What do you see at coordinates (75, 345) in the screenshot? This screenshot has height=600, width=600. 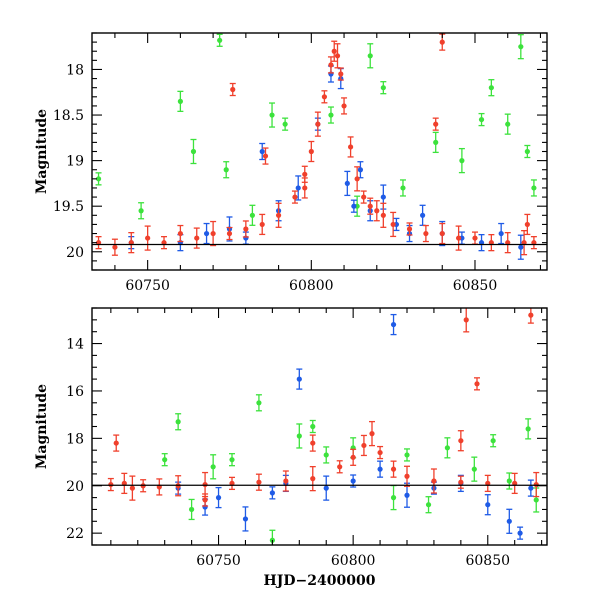 I see `y-tick-label: 14` at bounding box center [75, 345].